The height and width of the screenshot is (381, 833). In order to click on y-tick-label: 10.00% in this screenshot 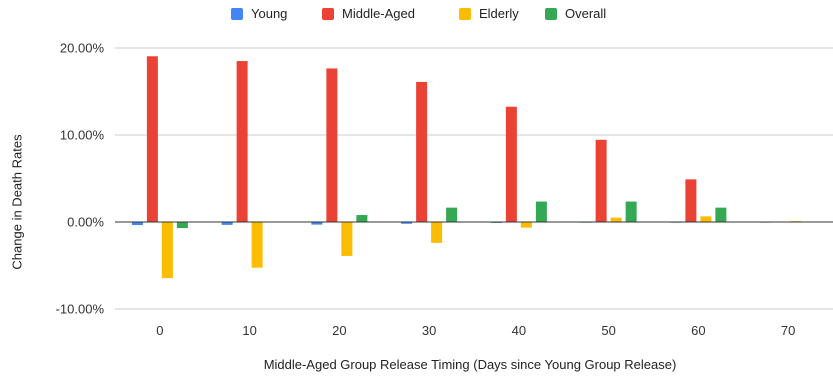, I will do `click(82, 135)`.